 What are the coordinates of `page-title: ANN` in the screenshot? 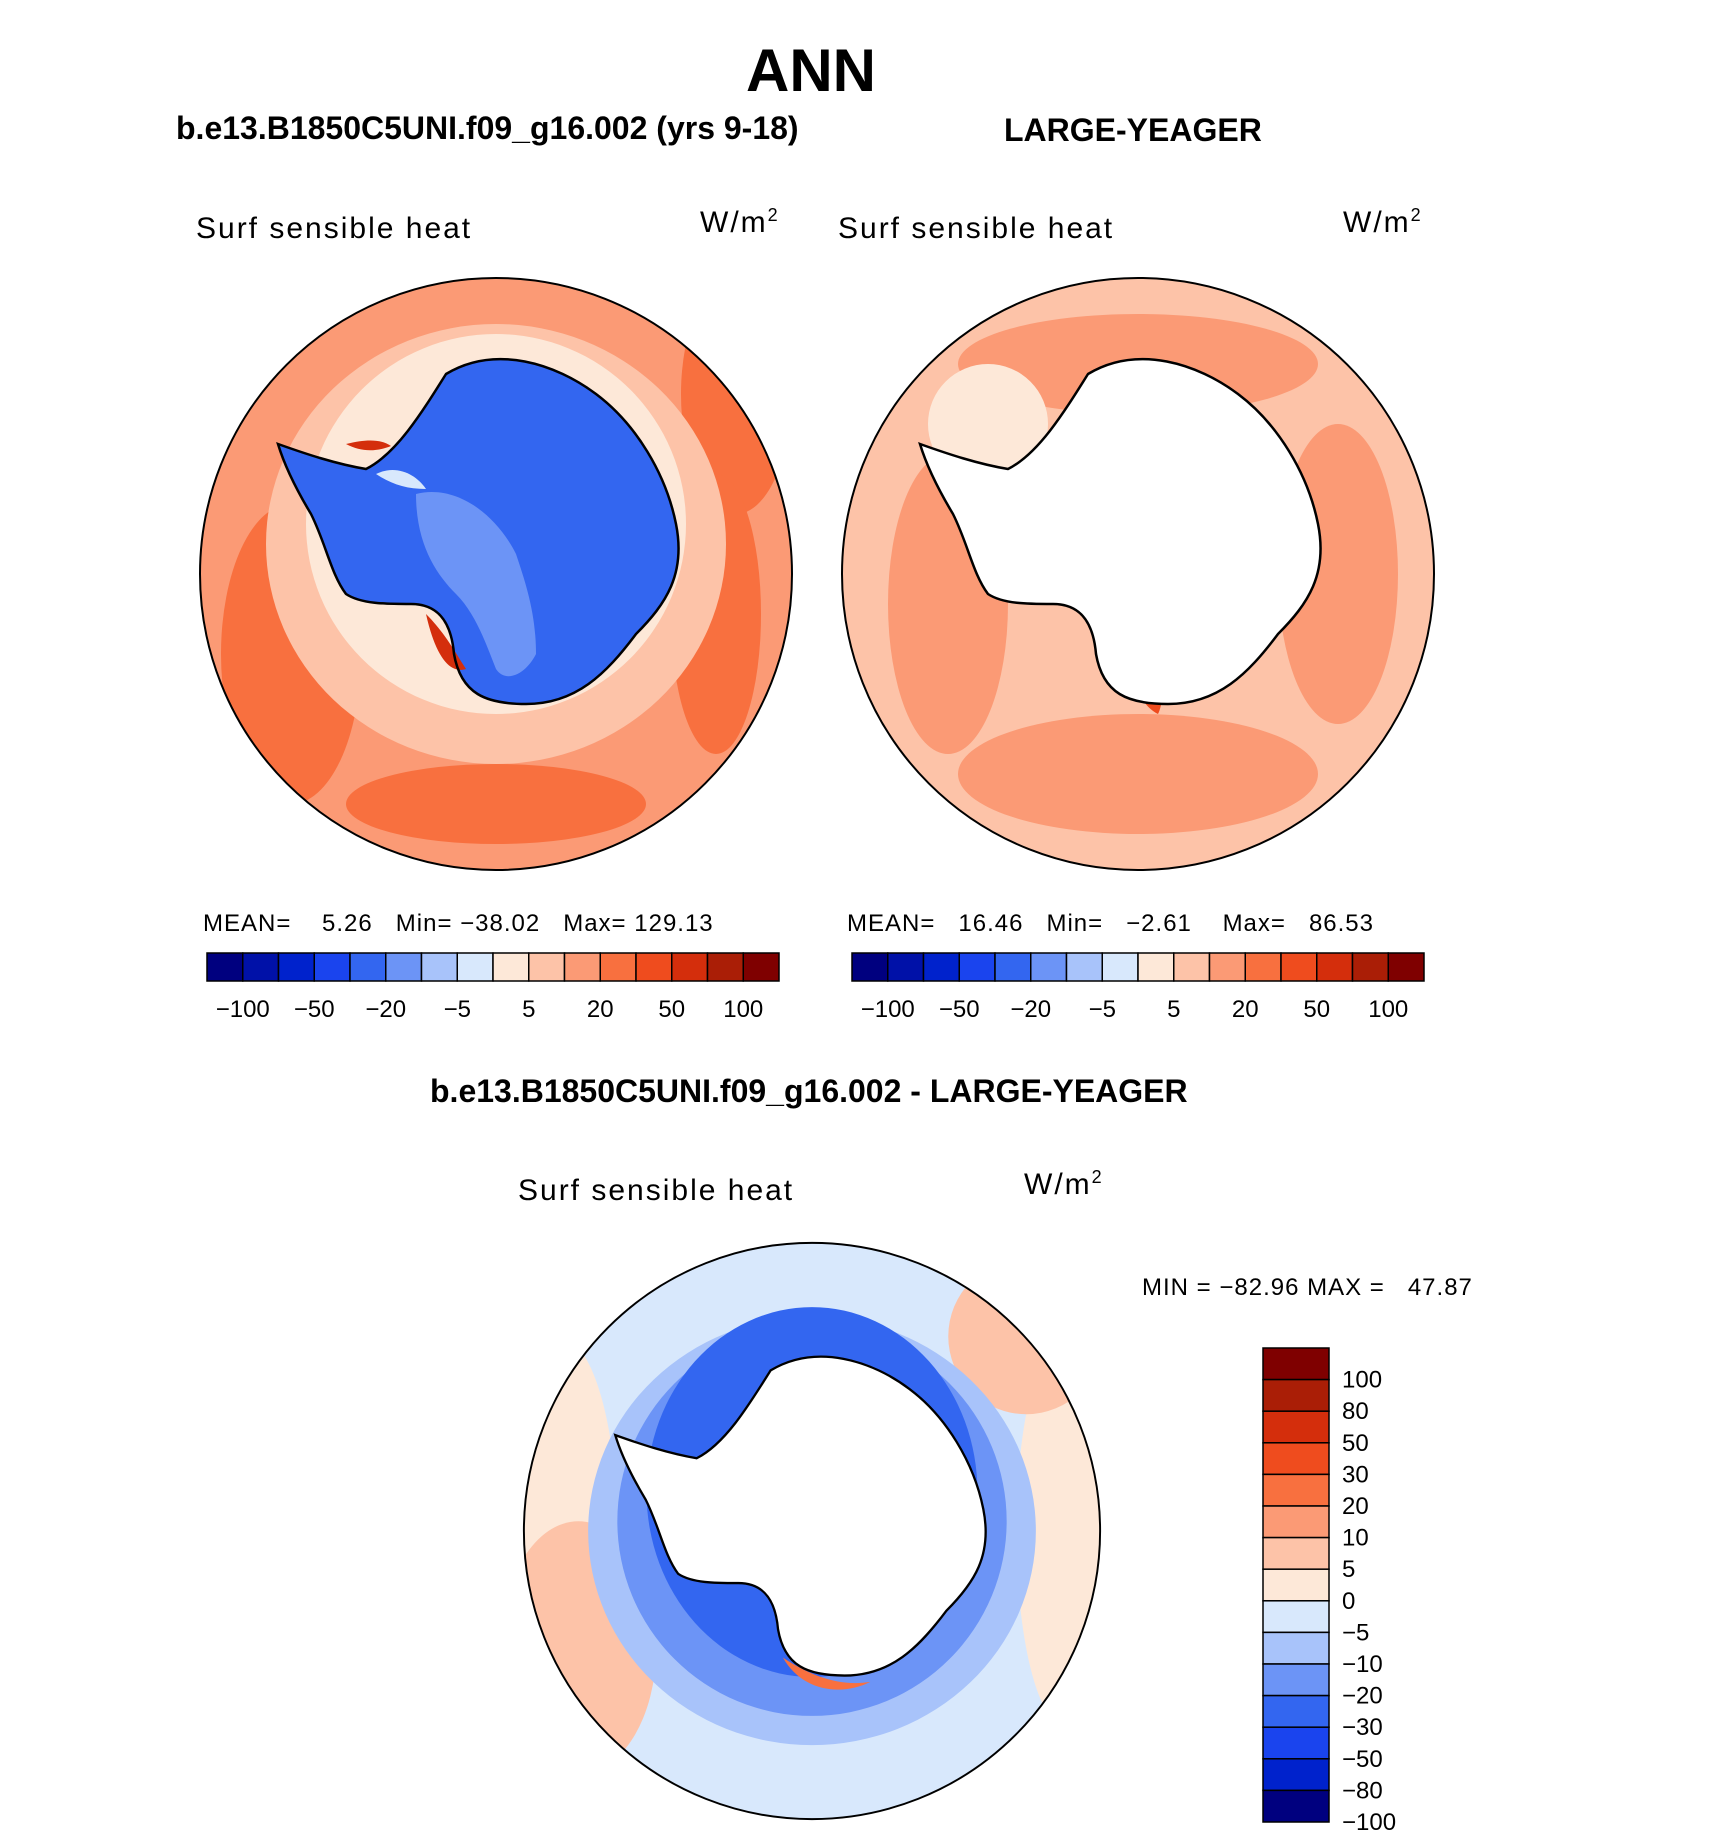 It's located at (811, 70).